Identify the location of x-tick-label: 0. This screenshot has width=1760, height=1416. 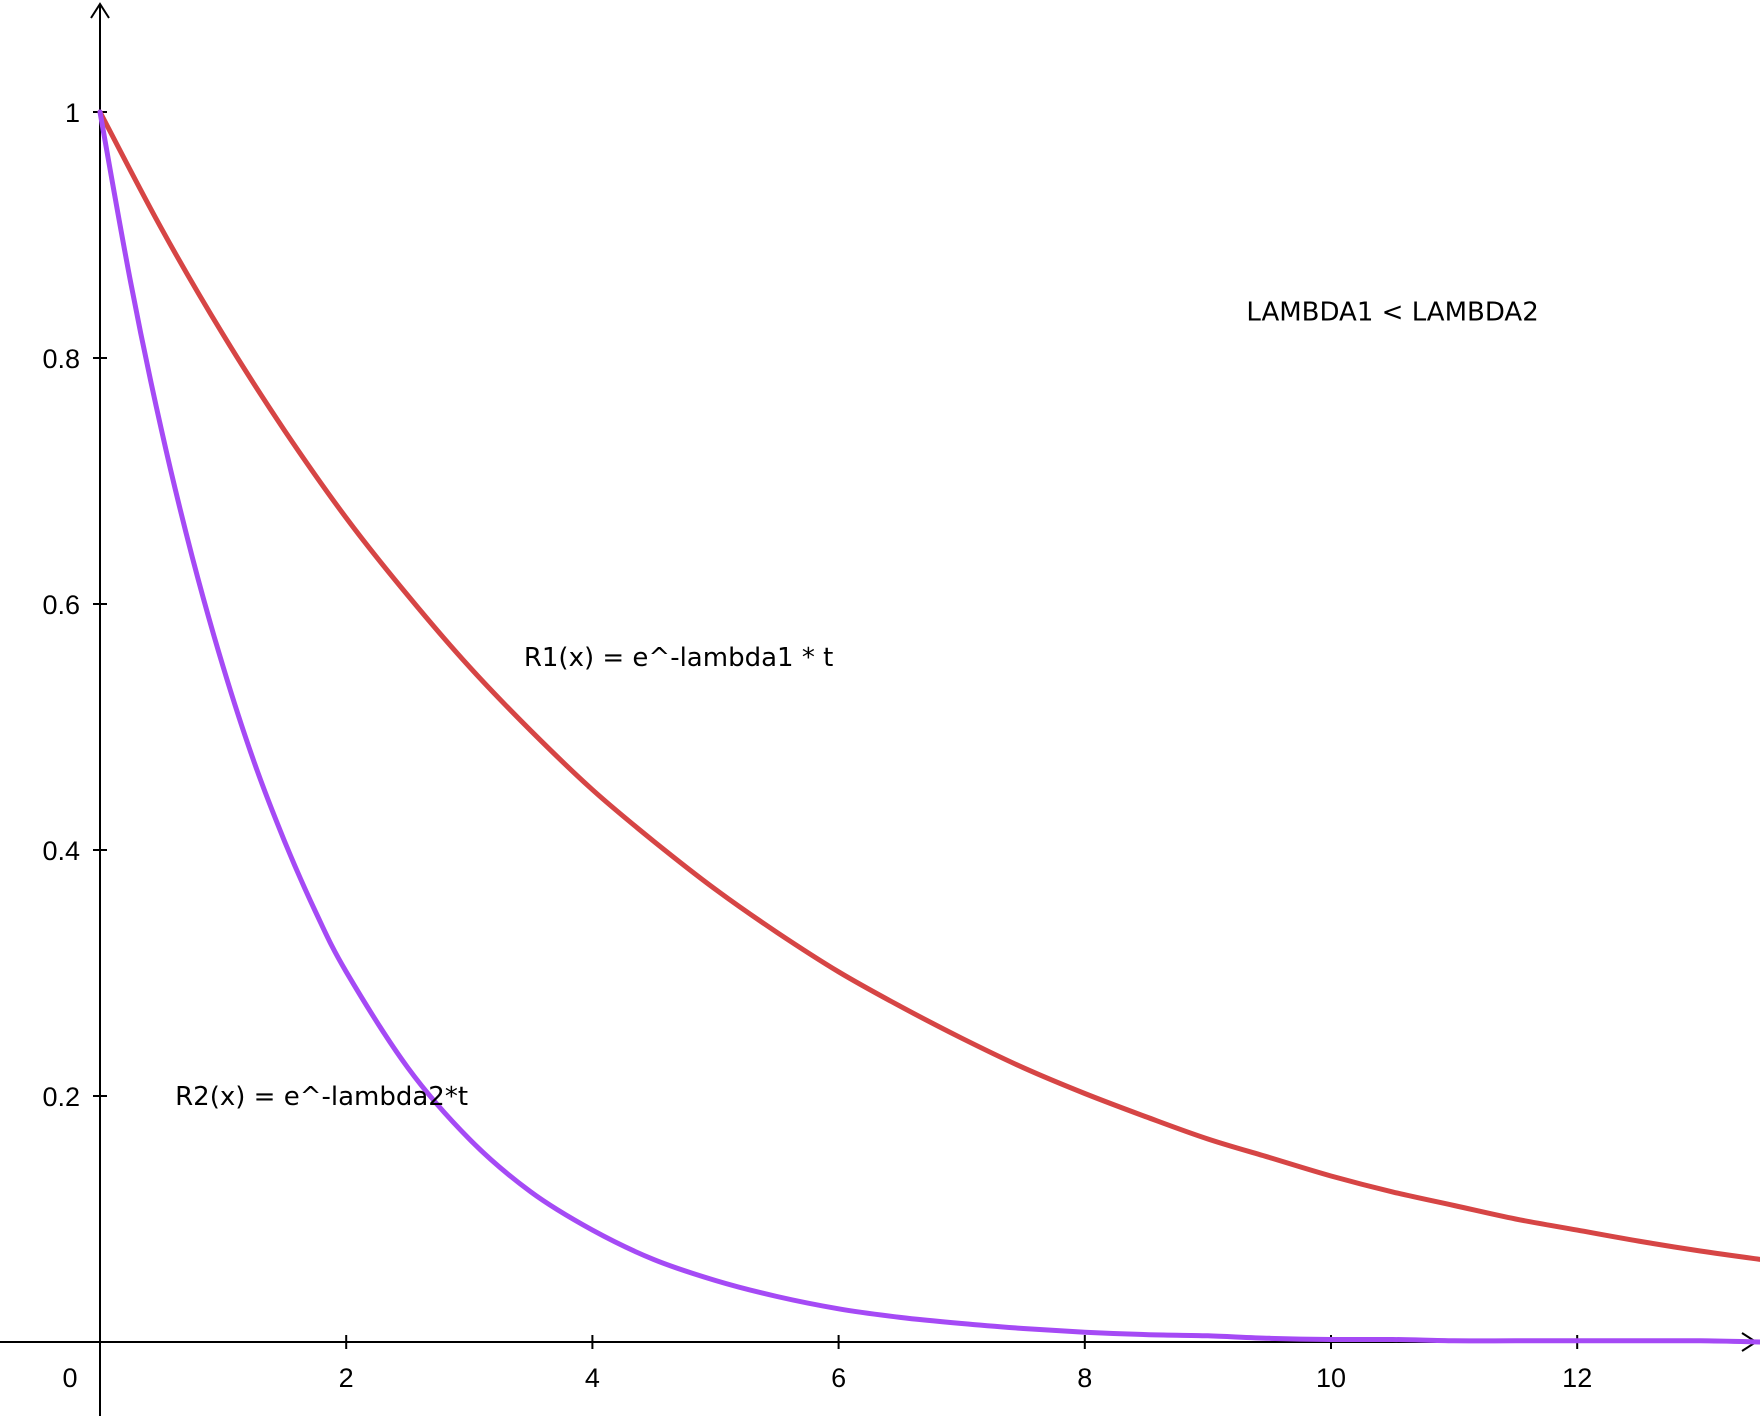
(69, 1378).